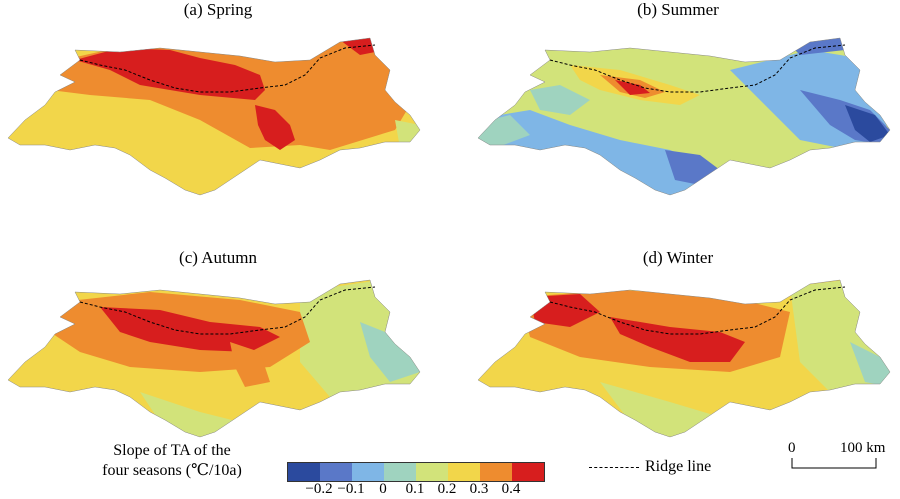  Describe the element at coordinates (511, 489) in the screenshot. I see `tick-label: 0.4` at that location.